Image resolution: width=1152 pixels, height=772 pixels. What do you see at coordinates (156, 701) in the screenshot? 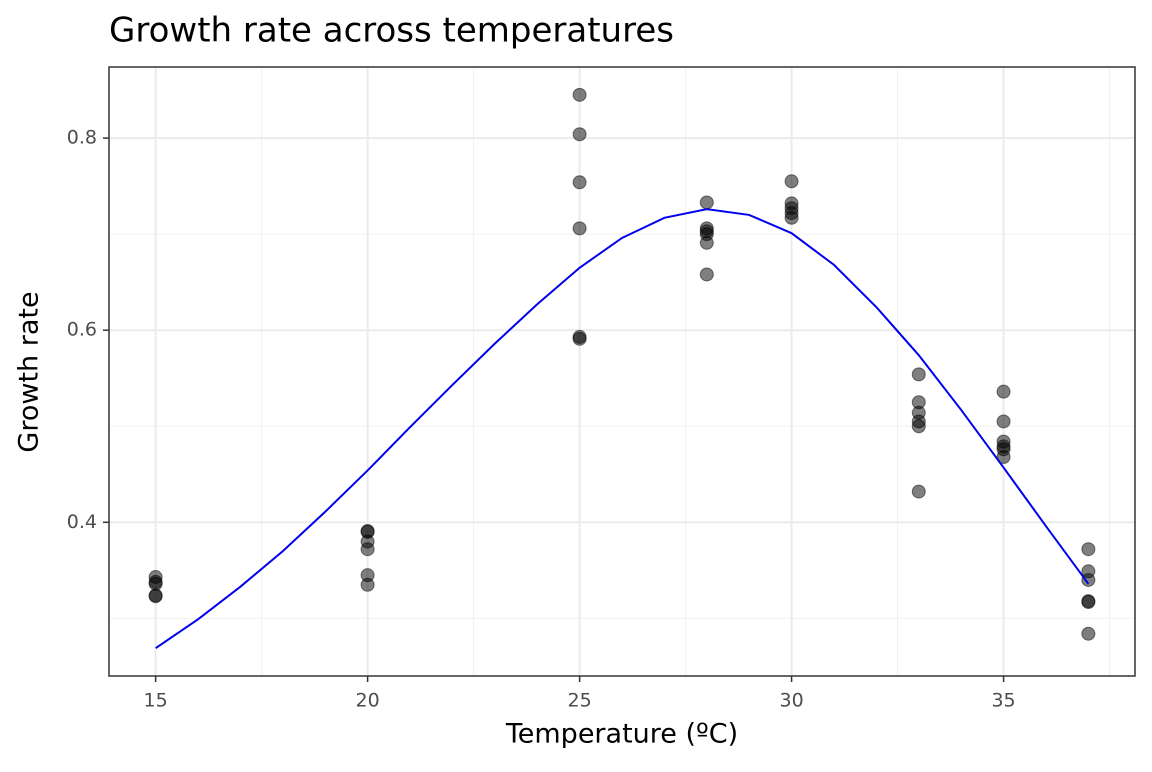
I see `x-tick-label: 15` at bounding box center [156, 701].